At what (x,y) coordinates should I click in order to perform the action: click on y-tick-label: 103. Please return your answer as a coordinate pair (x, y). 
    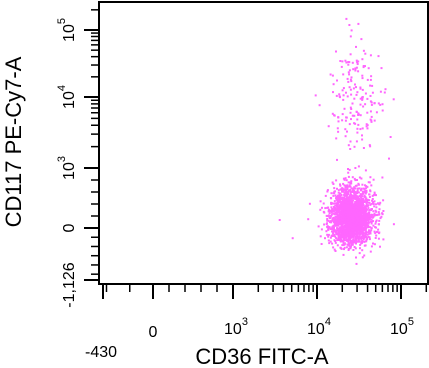
    Looking at the image, I should click on (67, 168).